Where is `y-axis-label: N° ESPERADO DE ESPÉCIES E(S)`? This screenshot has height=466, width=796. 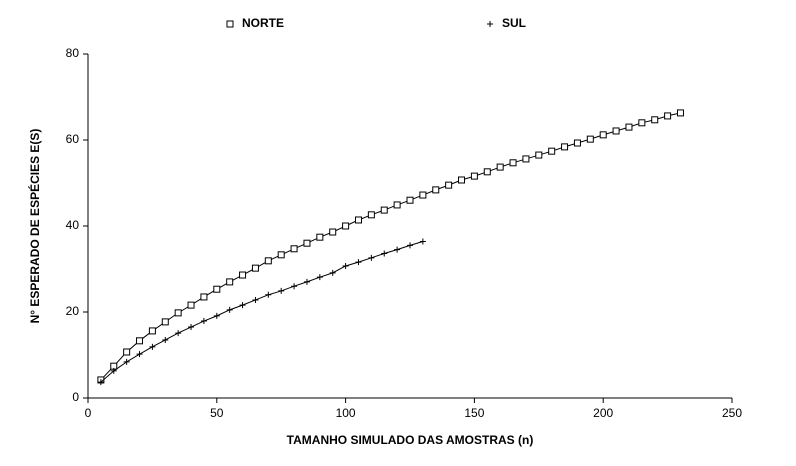
y-axis-label: N° ESPERADO DE ESPÉCIES E(S) is located at coordinates (34, 226).